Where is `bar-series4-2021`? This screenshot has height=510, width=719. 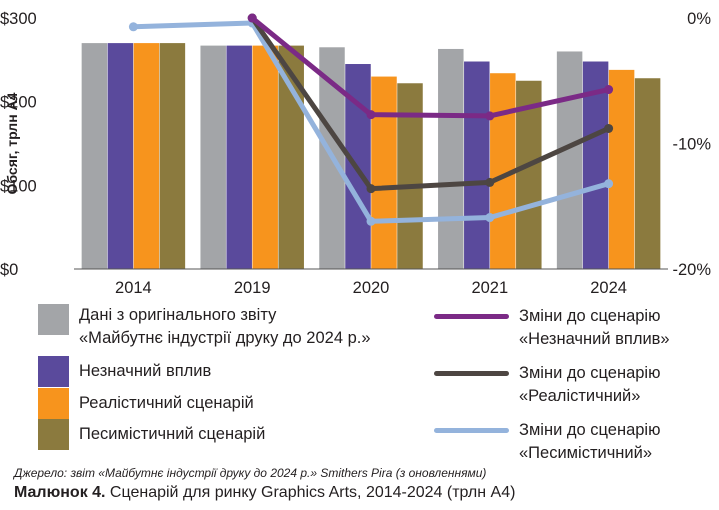 bar-series4-2021 is located at coordinates (529, 174).